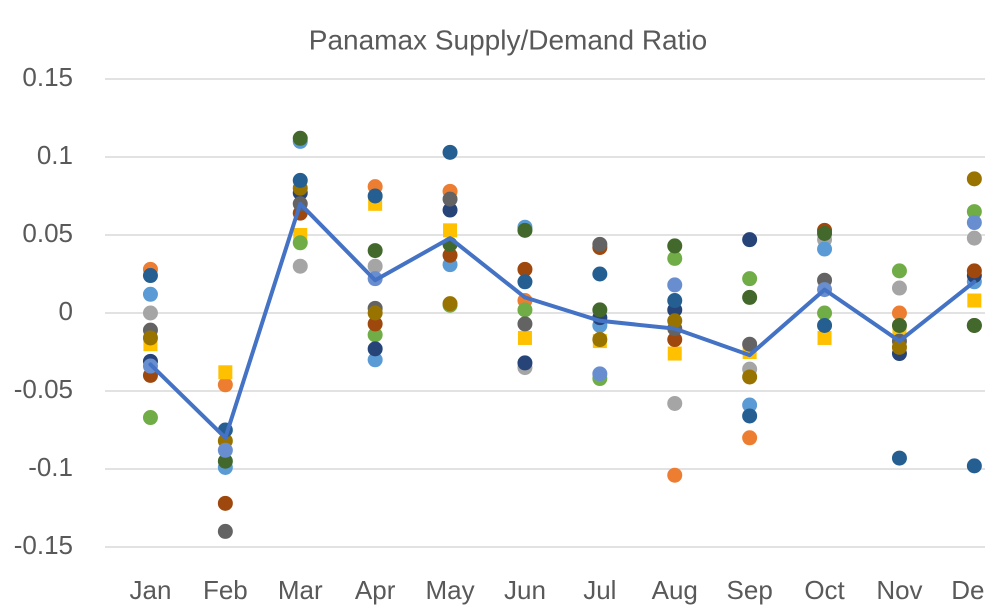 The image size is (985, 607). Describe the element at coordinates (968, 590) in the screenshot. I see `x-tick-label: Dec` at that location.